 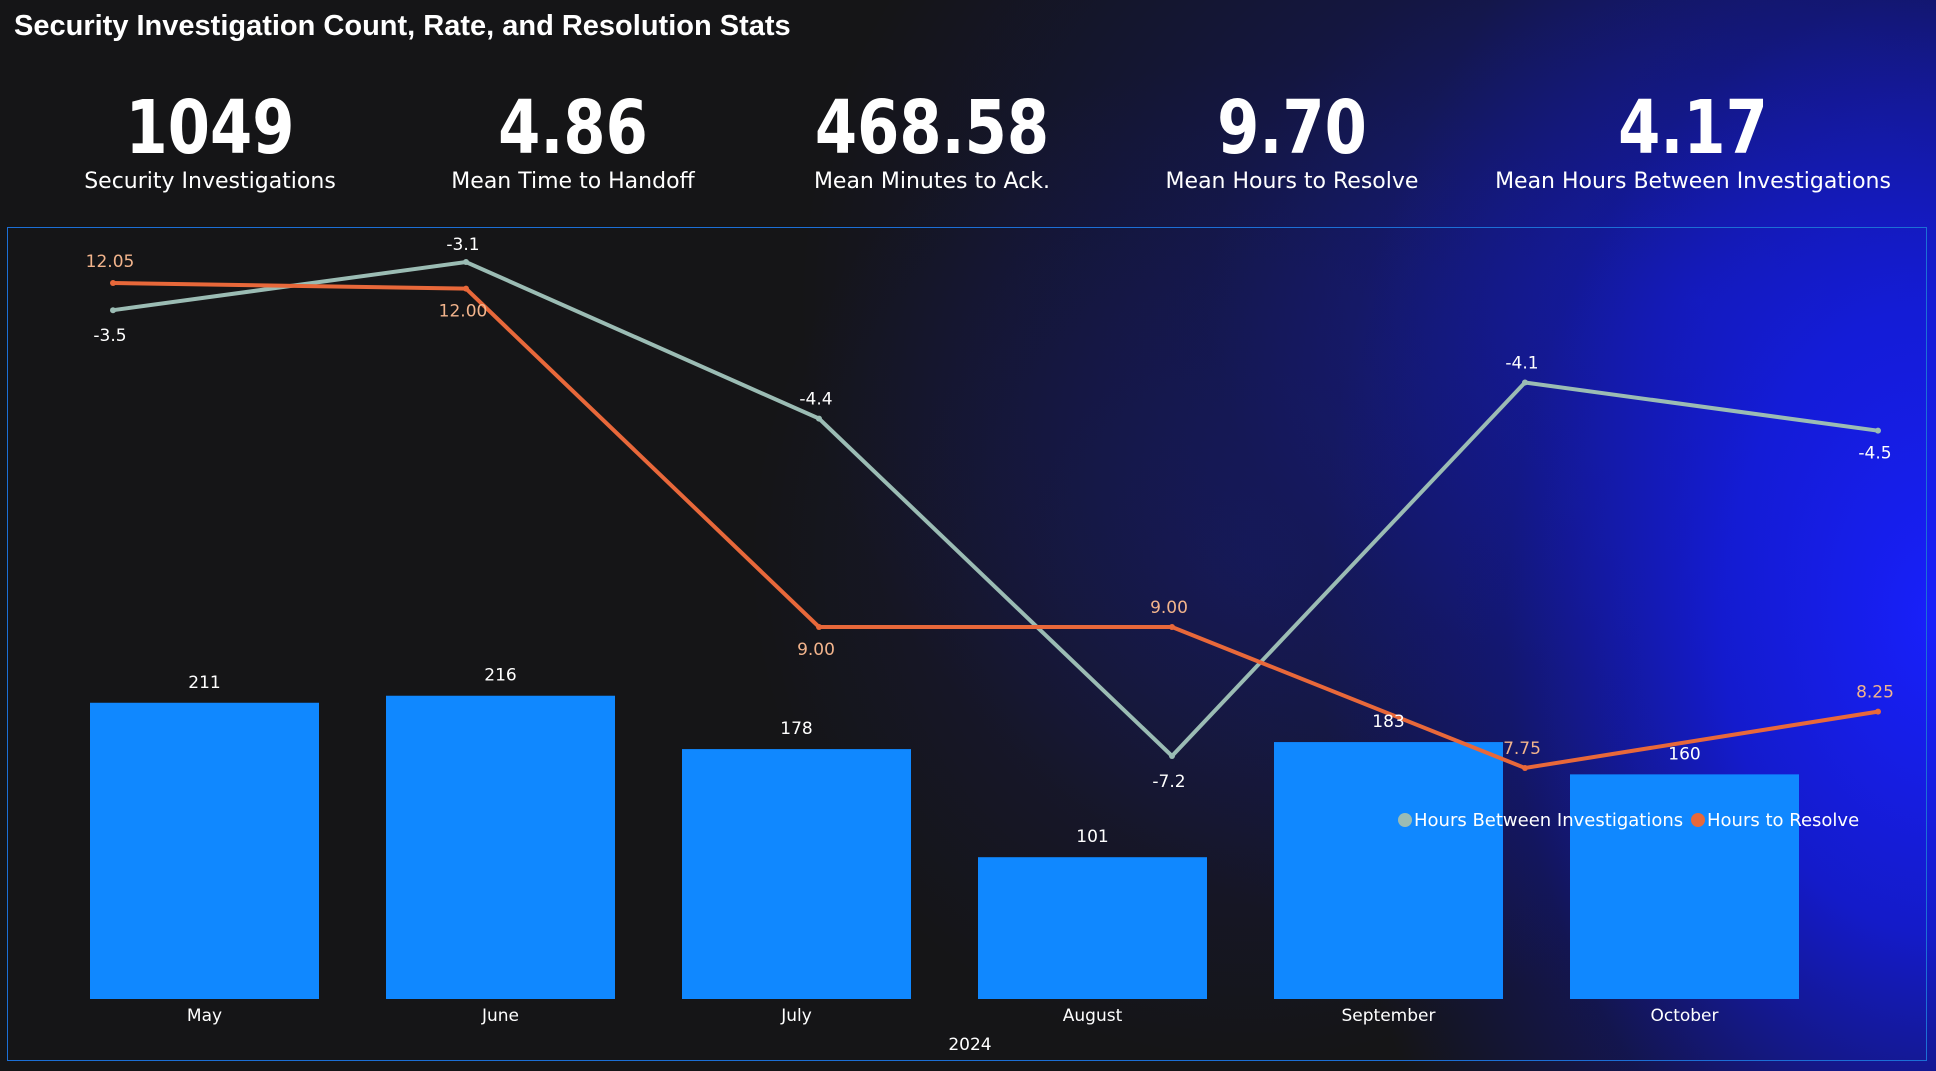 I want to click on kpi-mean-hours-to-resolve: 9.70 Mean Hours to Resolve, so click(x=1292, y=140).